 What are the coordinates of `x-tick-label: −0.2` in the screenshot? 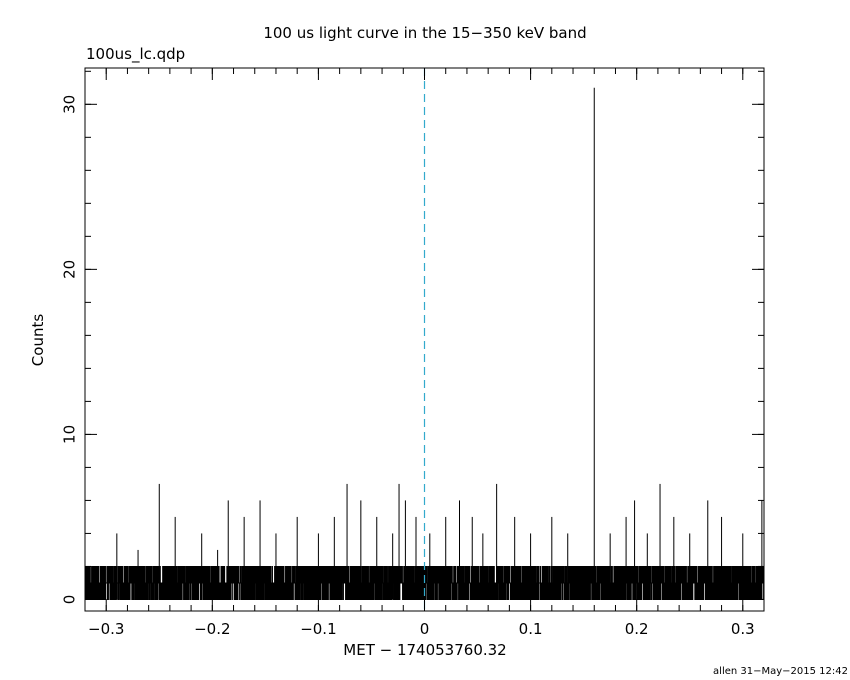 It's located at (212, 629).